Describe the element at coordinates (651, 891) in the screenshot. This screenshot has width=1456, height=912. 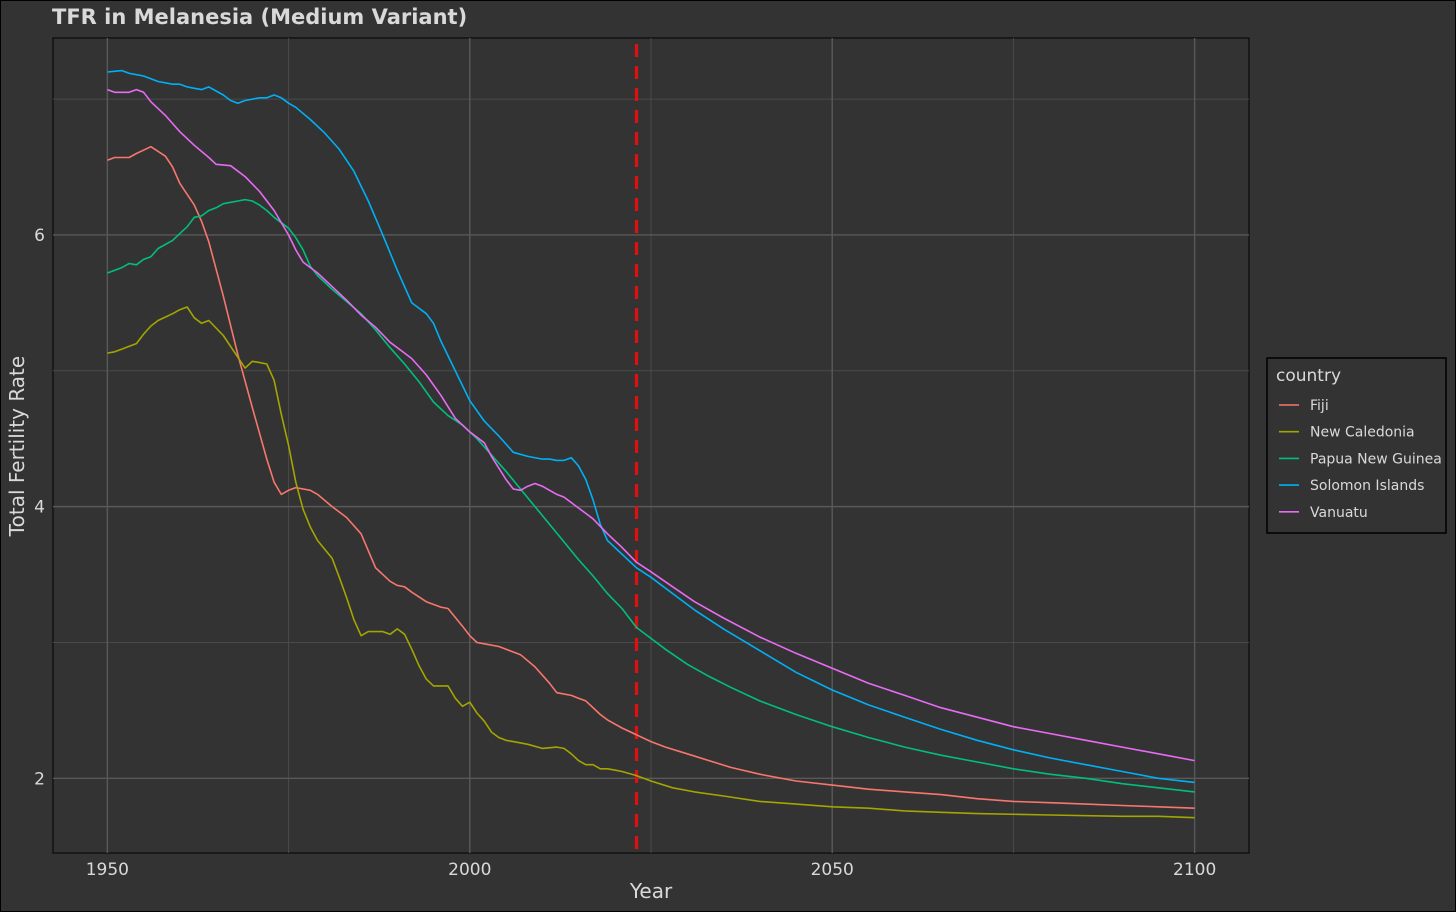
I see `x-axis-title: Year` at that location.